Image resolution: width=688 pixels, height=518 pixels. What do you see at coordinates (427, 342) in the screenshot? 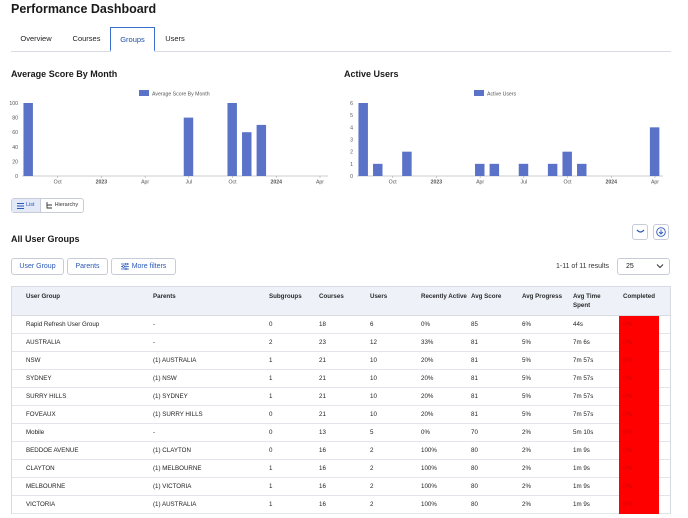
I see `cell-recently-active: 33%` at bounding box center [427, 342].